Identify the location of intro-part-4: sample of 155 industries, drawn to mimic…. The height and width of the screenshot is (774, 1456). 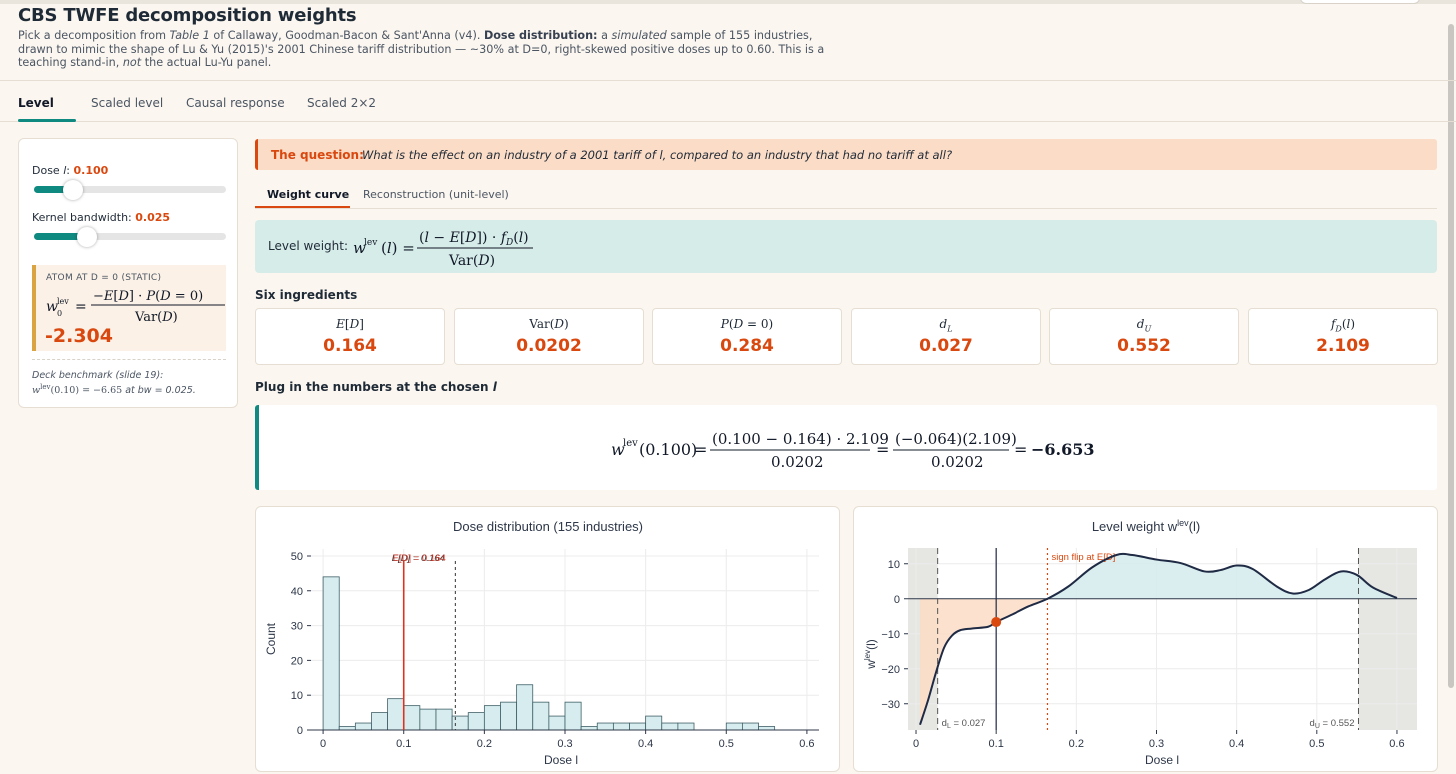
(421, 49).